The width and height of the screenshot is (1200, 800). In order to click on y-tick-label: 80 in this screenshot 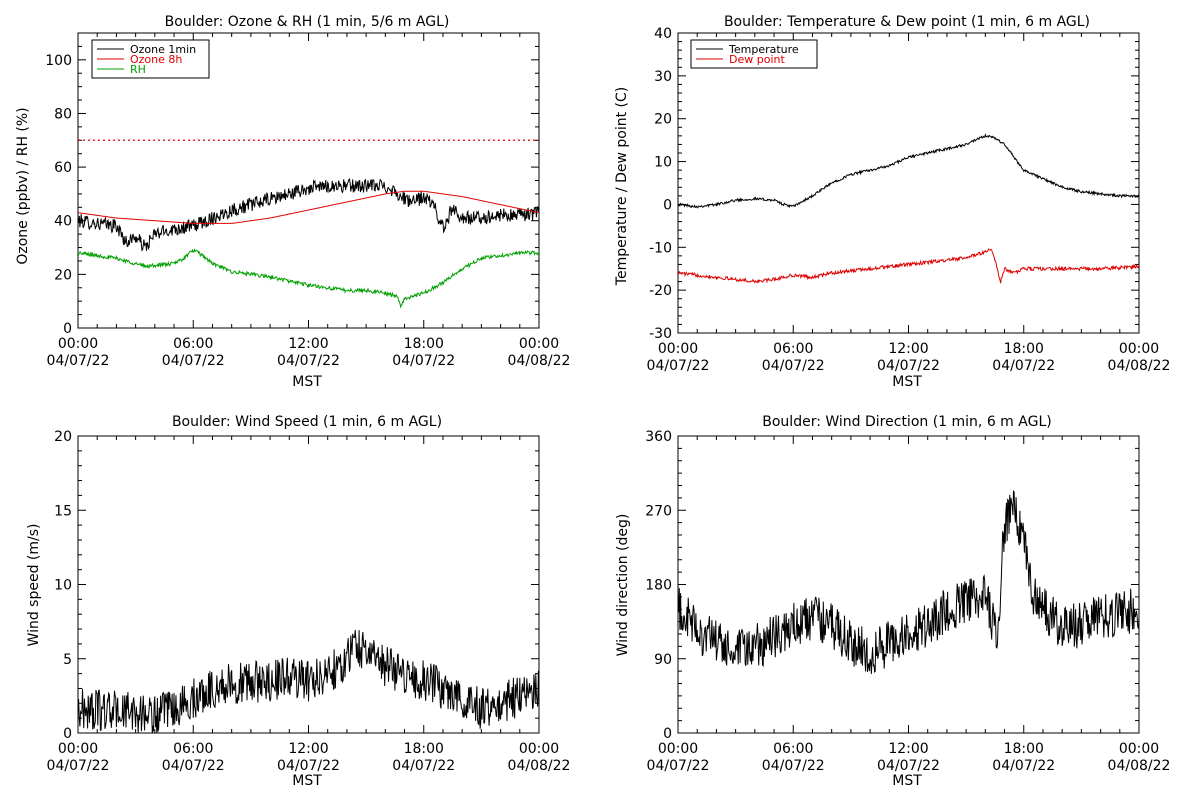, I will do `click(63, 114)`.